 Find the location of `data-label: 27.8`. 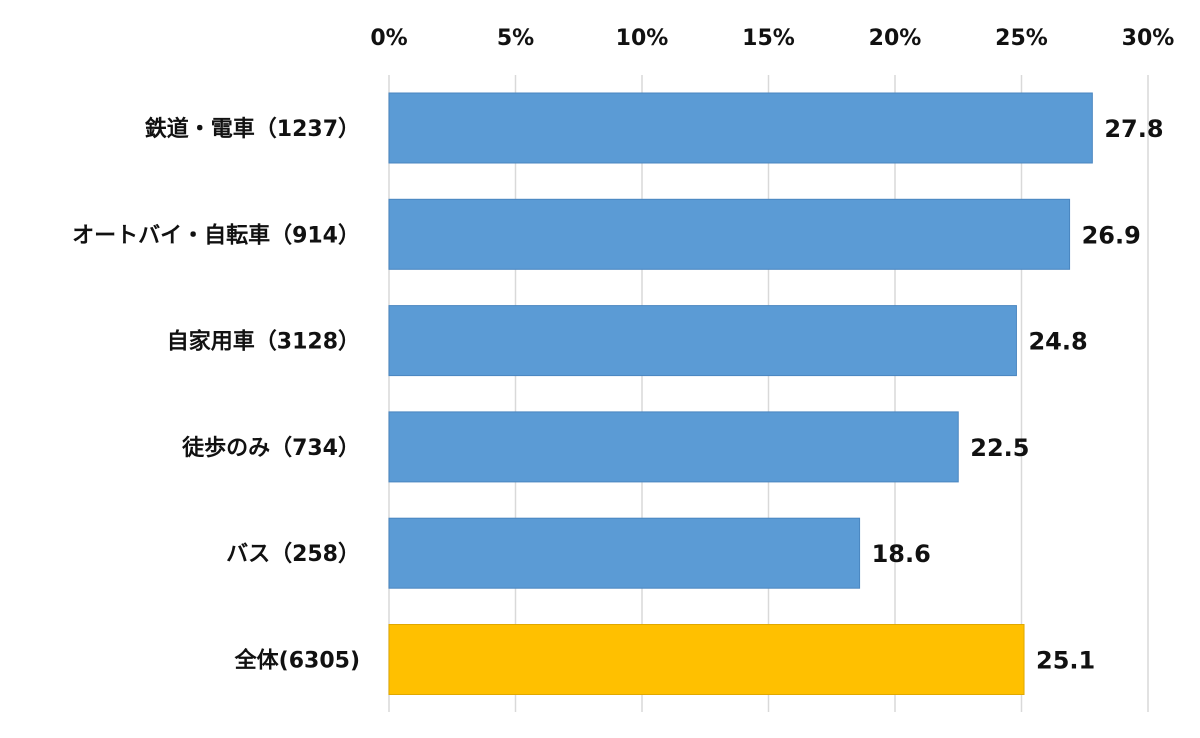

data-label: 27.8 is located at coordinates (1133, 129).